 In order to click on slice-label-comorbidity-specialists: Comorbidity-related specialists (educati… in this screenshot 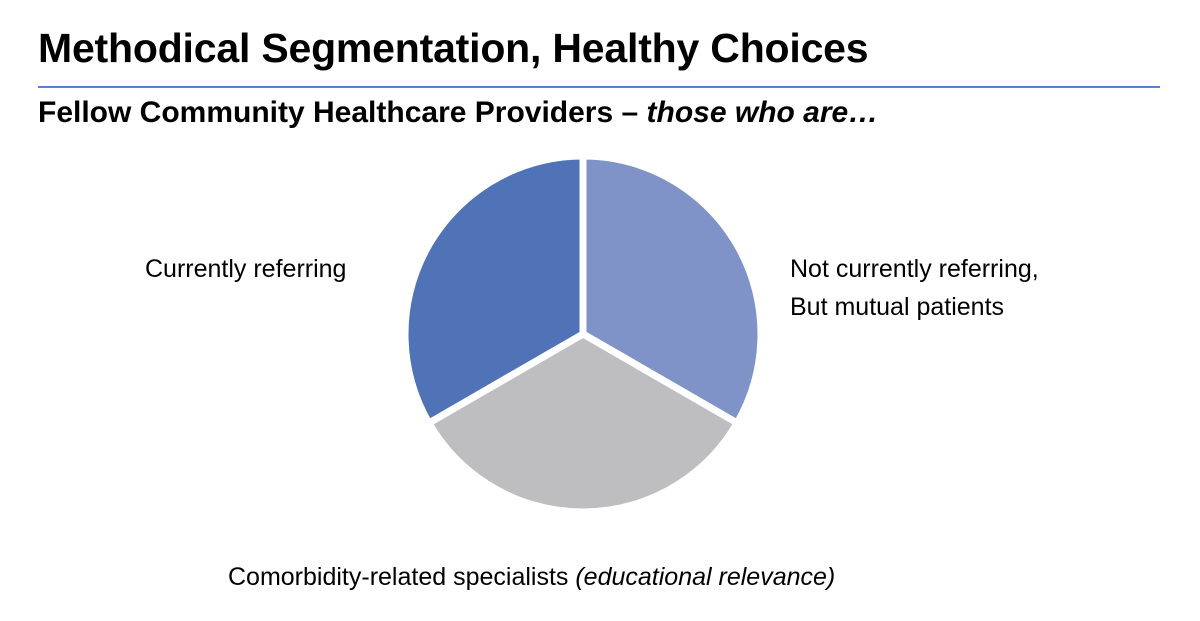, I will do `click(531, 577)`.